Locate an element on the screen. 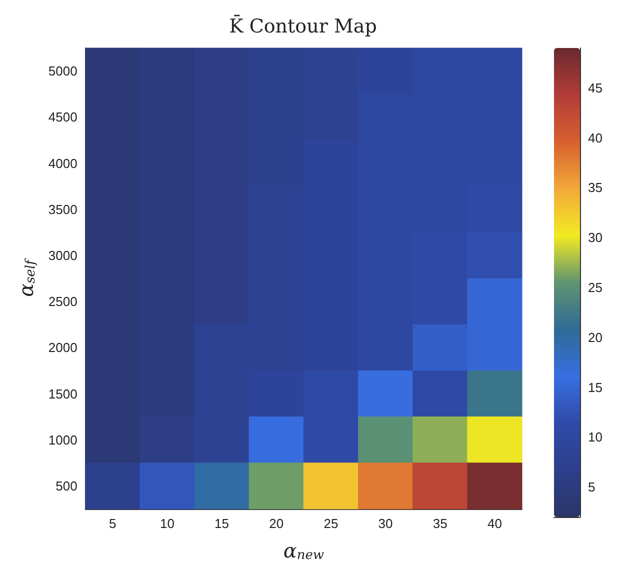  color-bar-label: 35 is located at coordinates (595, 188).